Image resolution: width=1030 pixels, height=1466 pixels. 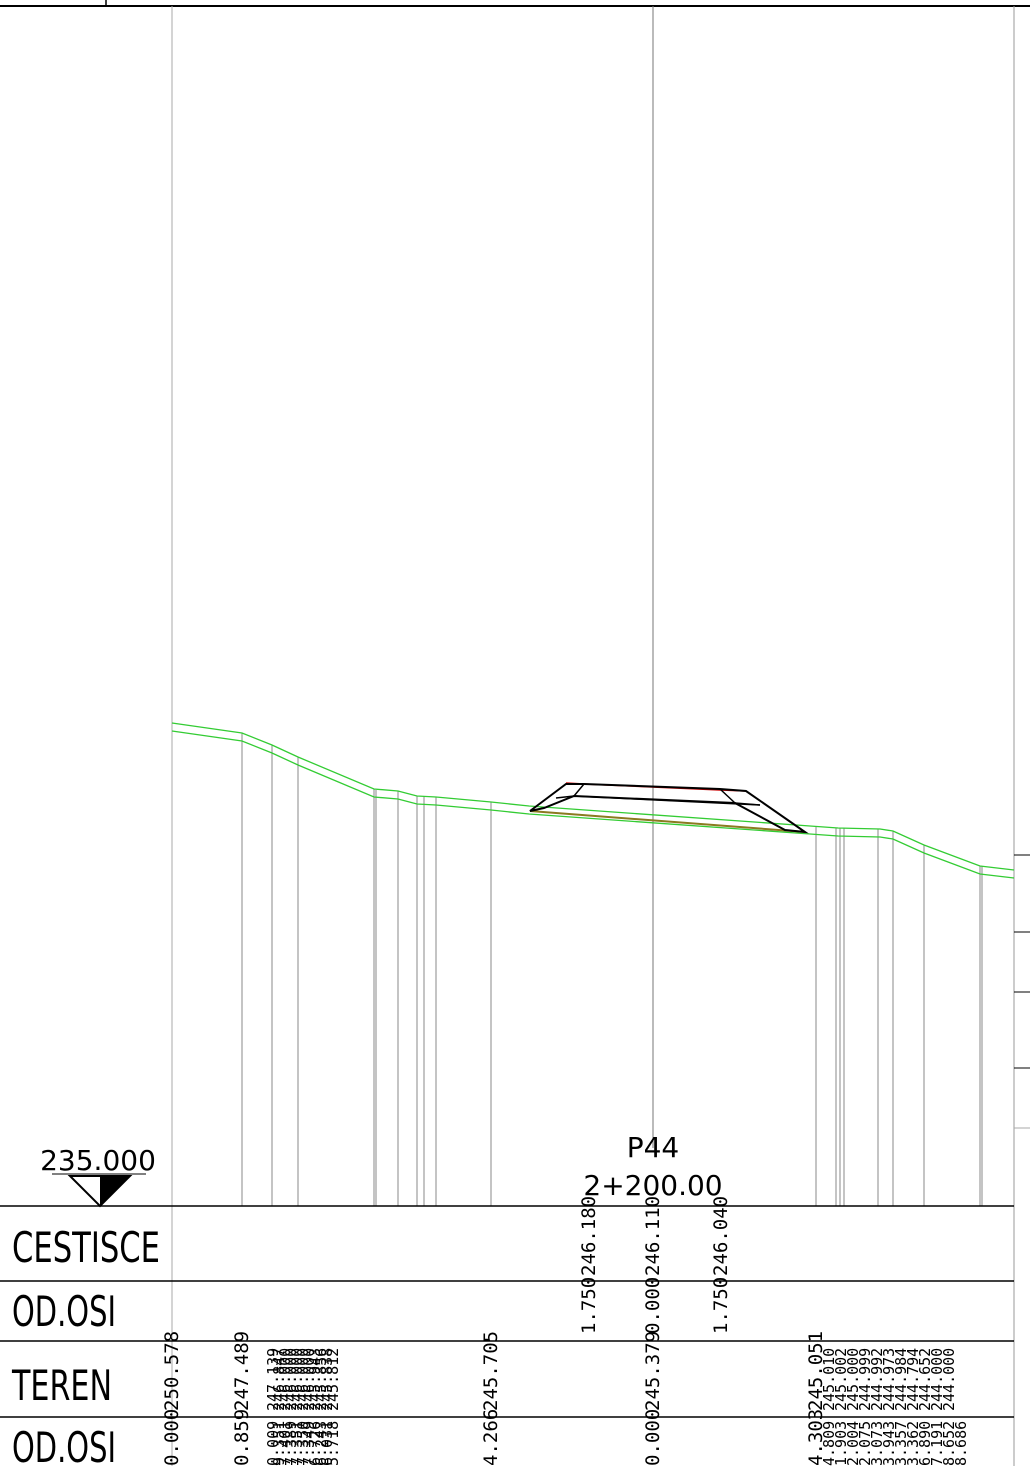 I want to click on od-osi-terrain-value: 3.362, so click(x=913, y=1443).